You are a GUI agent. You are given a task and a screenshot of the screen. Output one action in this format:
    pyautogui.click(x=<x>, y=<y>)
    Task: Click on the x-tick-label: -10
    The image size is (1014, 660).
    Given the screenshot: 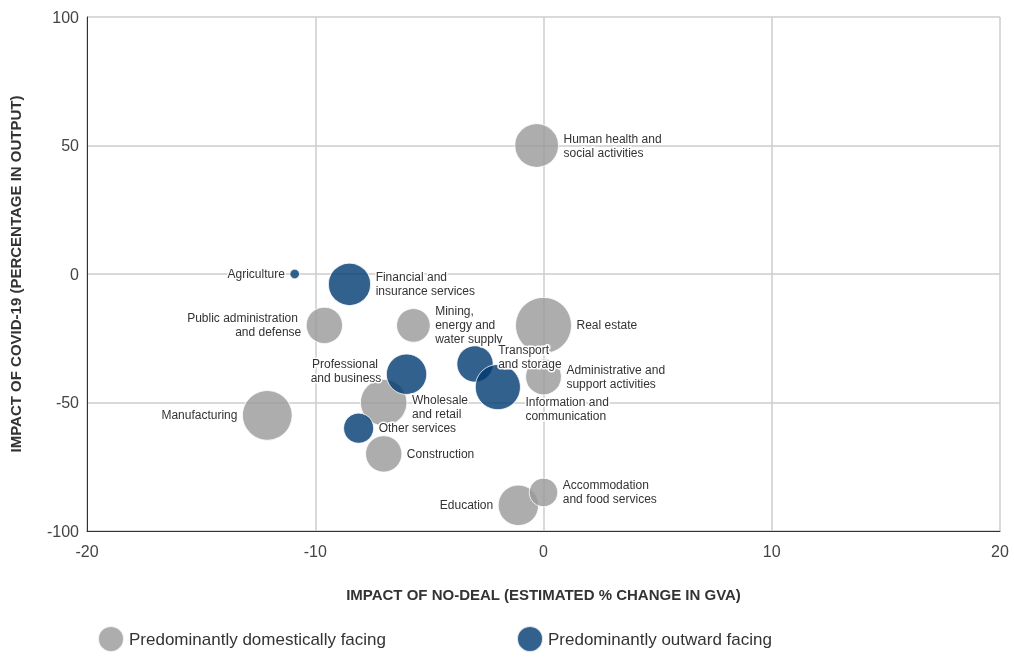 What is the action you would take?
    pyautogui.click(x=315, y=551)
    